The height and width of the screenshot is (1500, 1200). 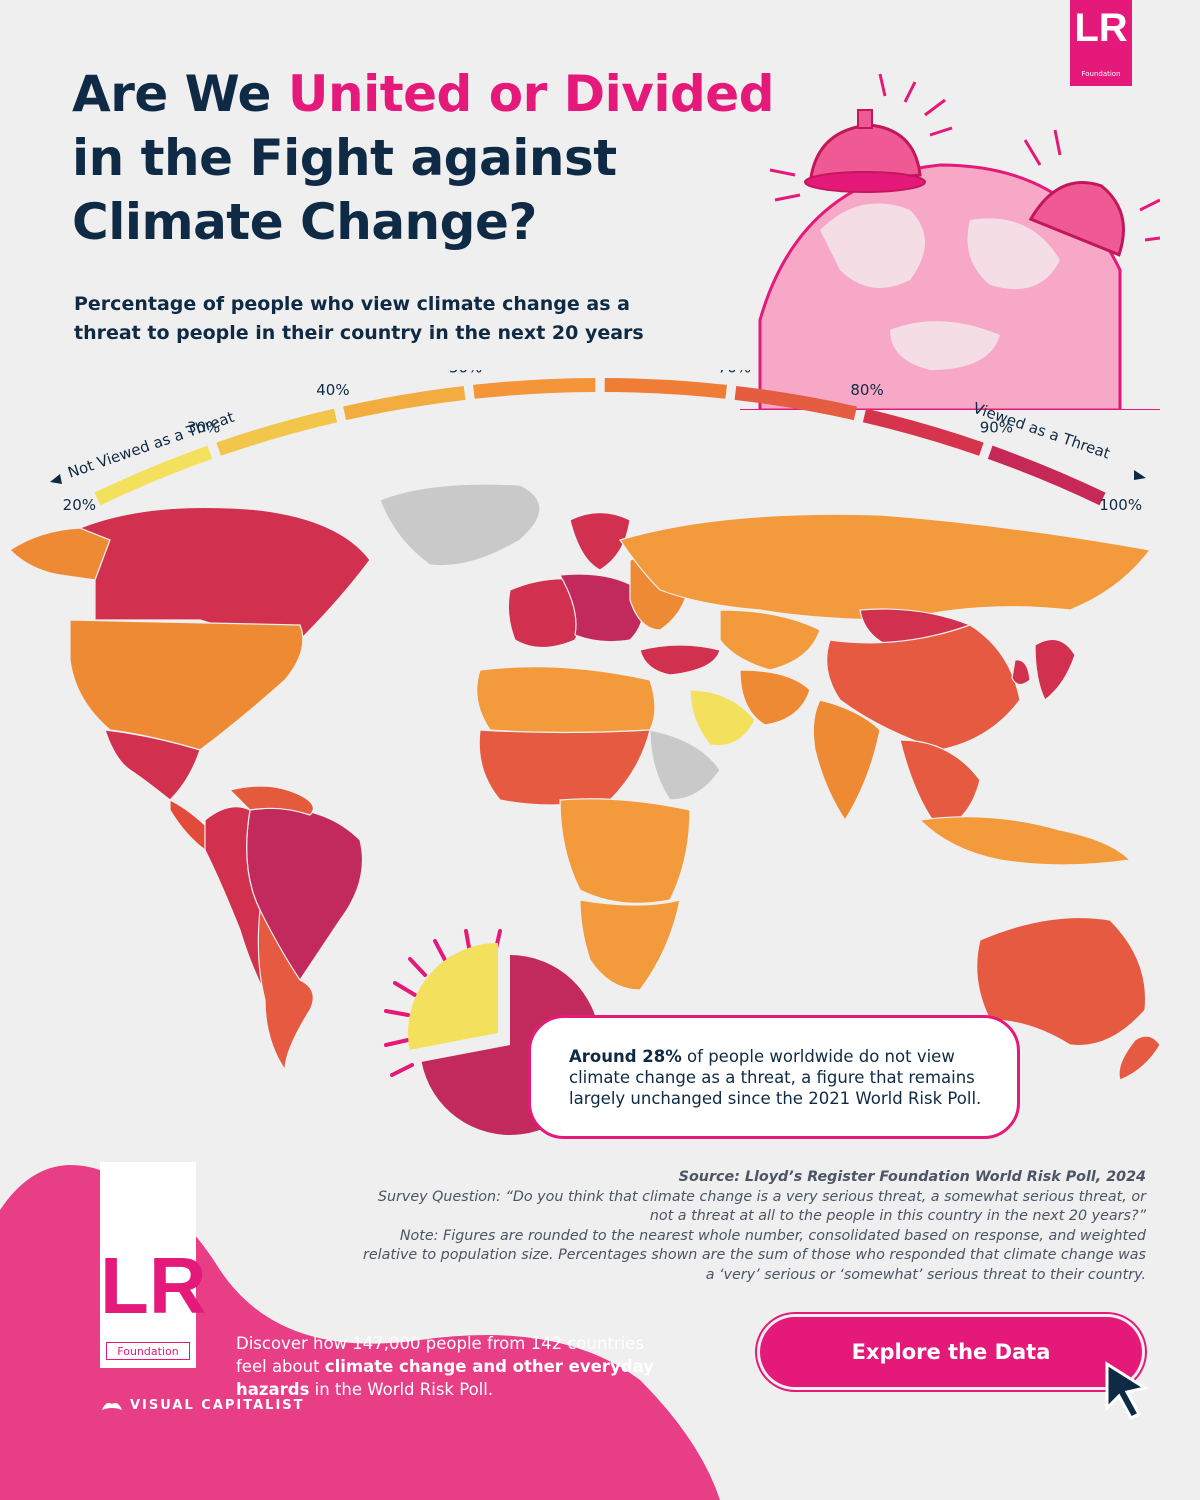 What do you see at coordinates (56, 479) in the screenshot?
I see `arrow-left-icon` at bounding box center [56, 479].